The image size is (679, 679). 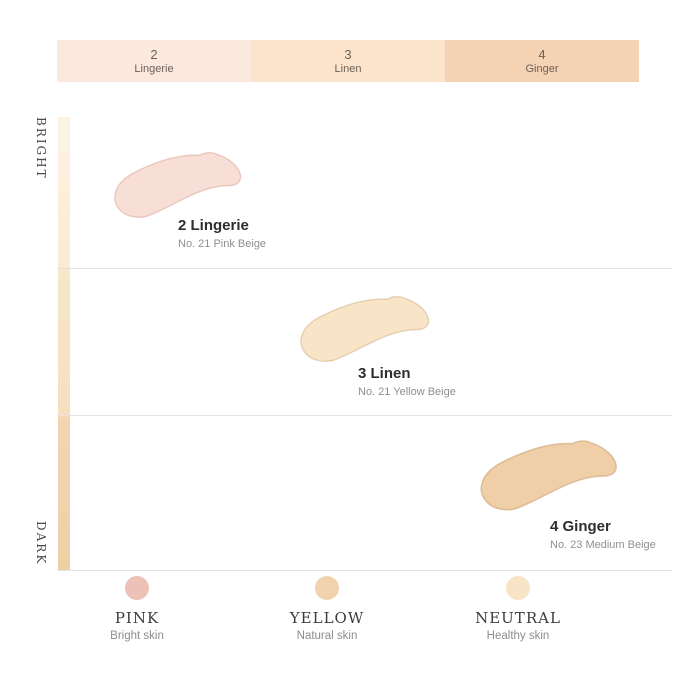 What do you see at coordinates (222, 244) in the screenshot?
I see `swatch-subtitle: No. 21 Pink Beige` at bounding box center [222, 244].